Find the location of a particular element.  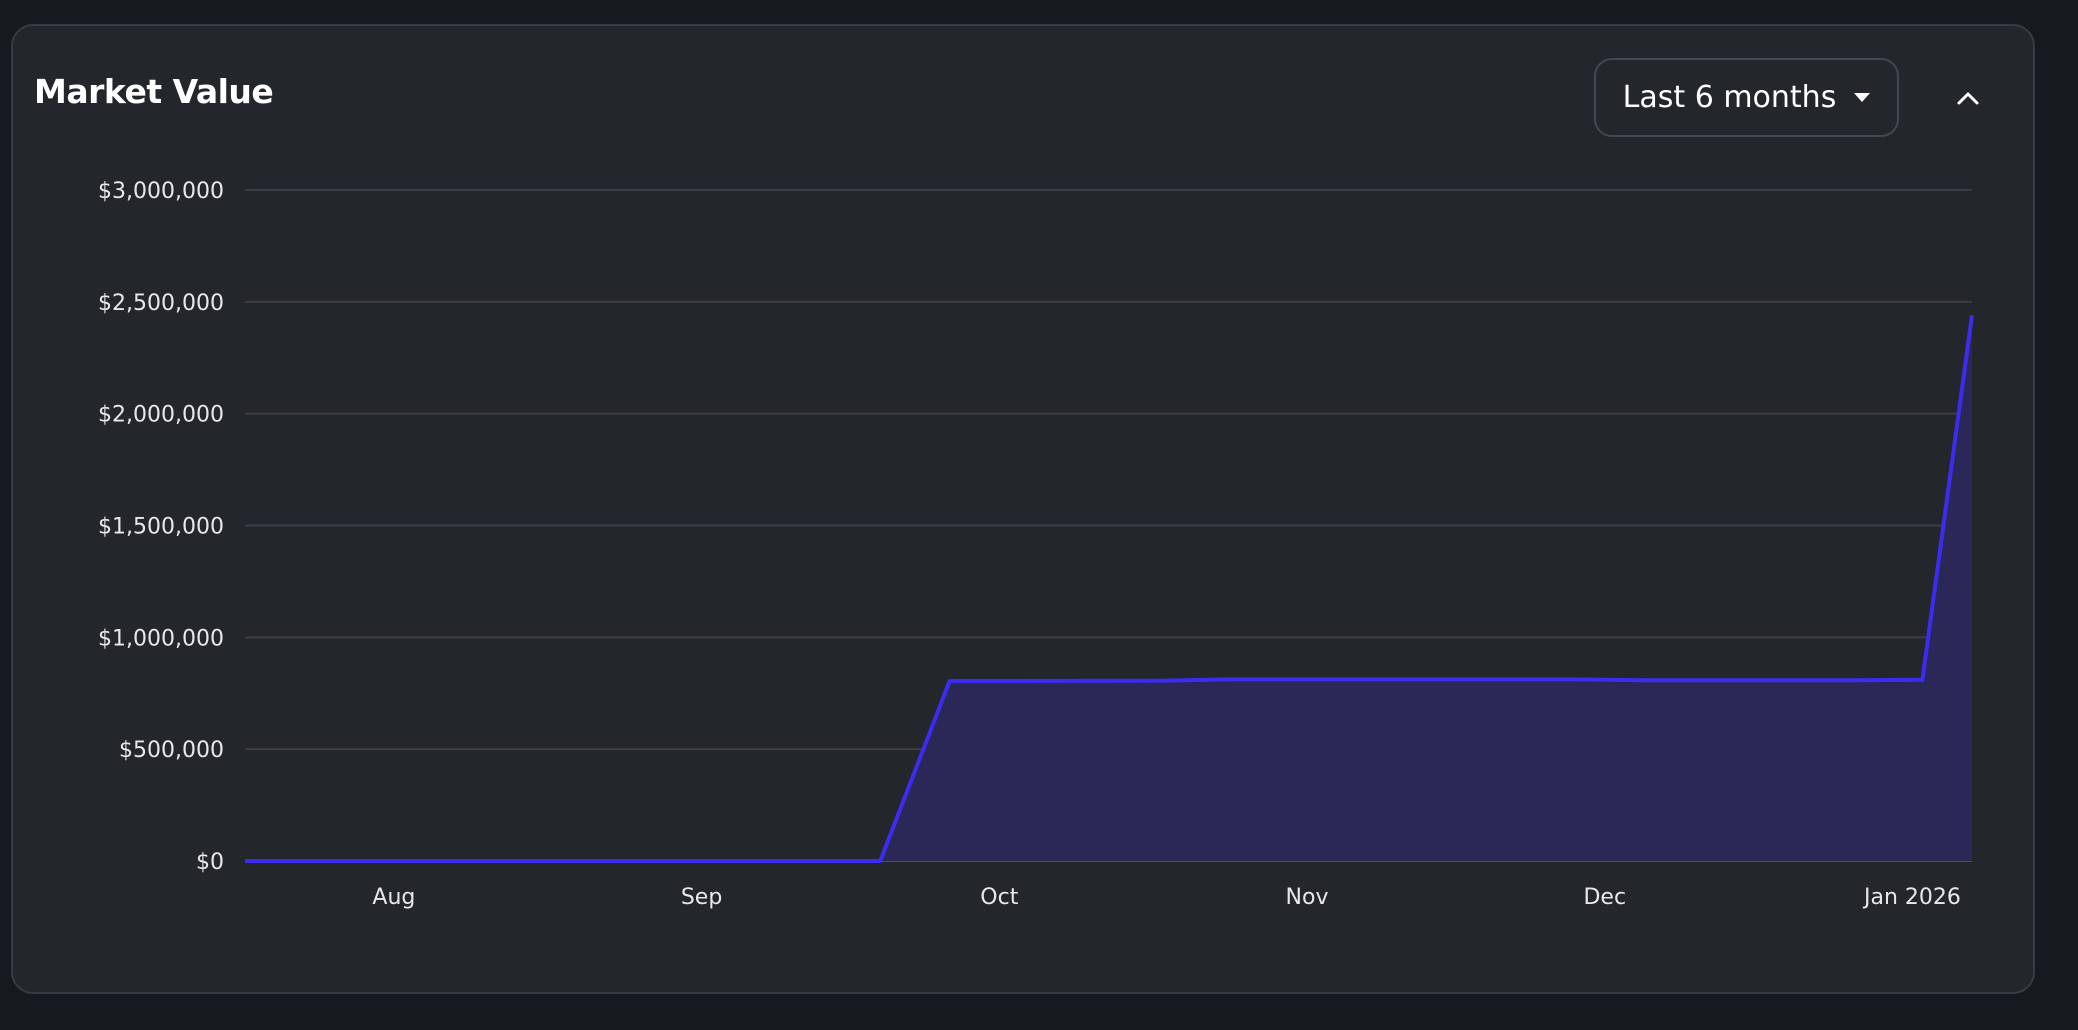

x-tick-label: Dec is located at coordinates (1604, 897).